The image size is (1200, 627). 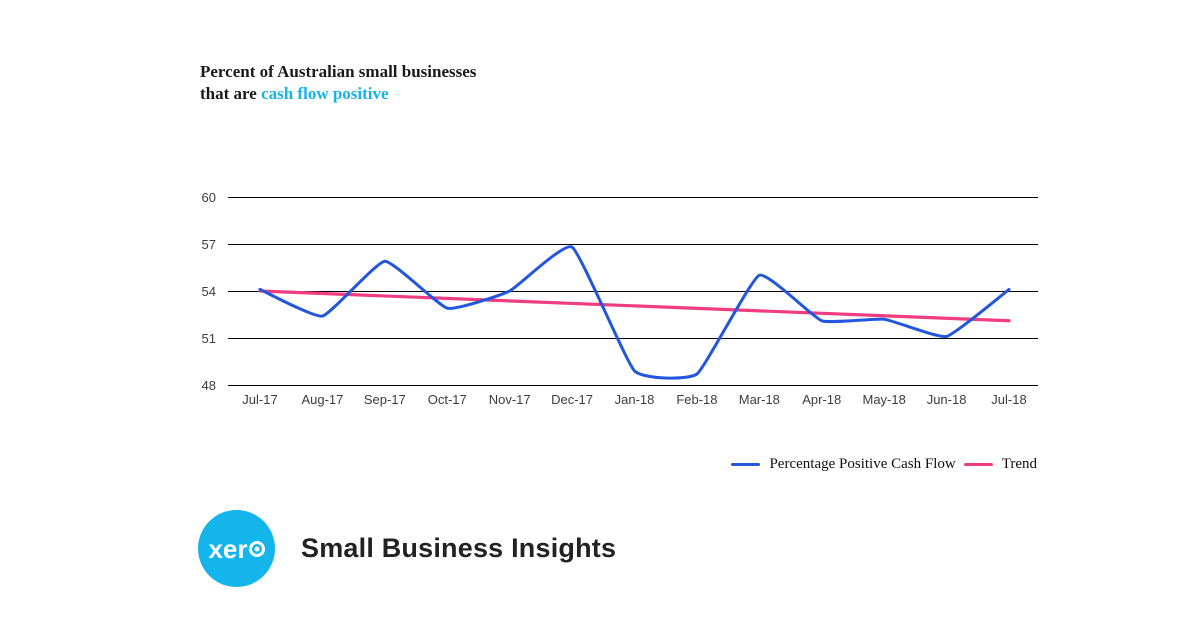 What do you see at coordinates (1000, 464) in the screenshot?
I see `legend-item-trend: Trend` at bounding box center [1000, 464].